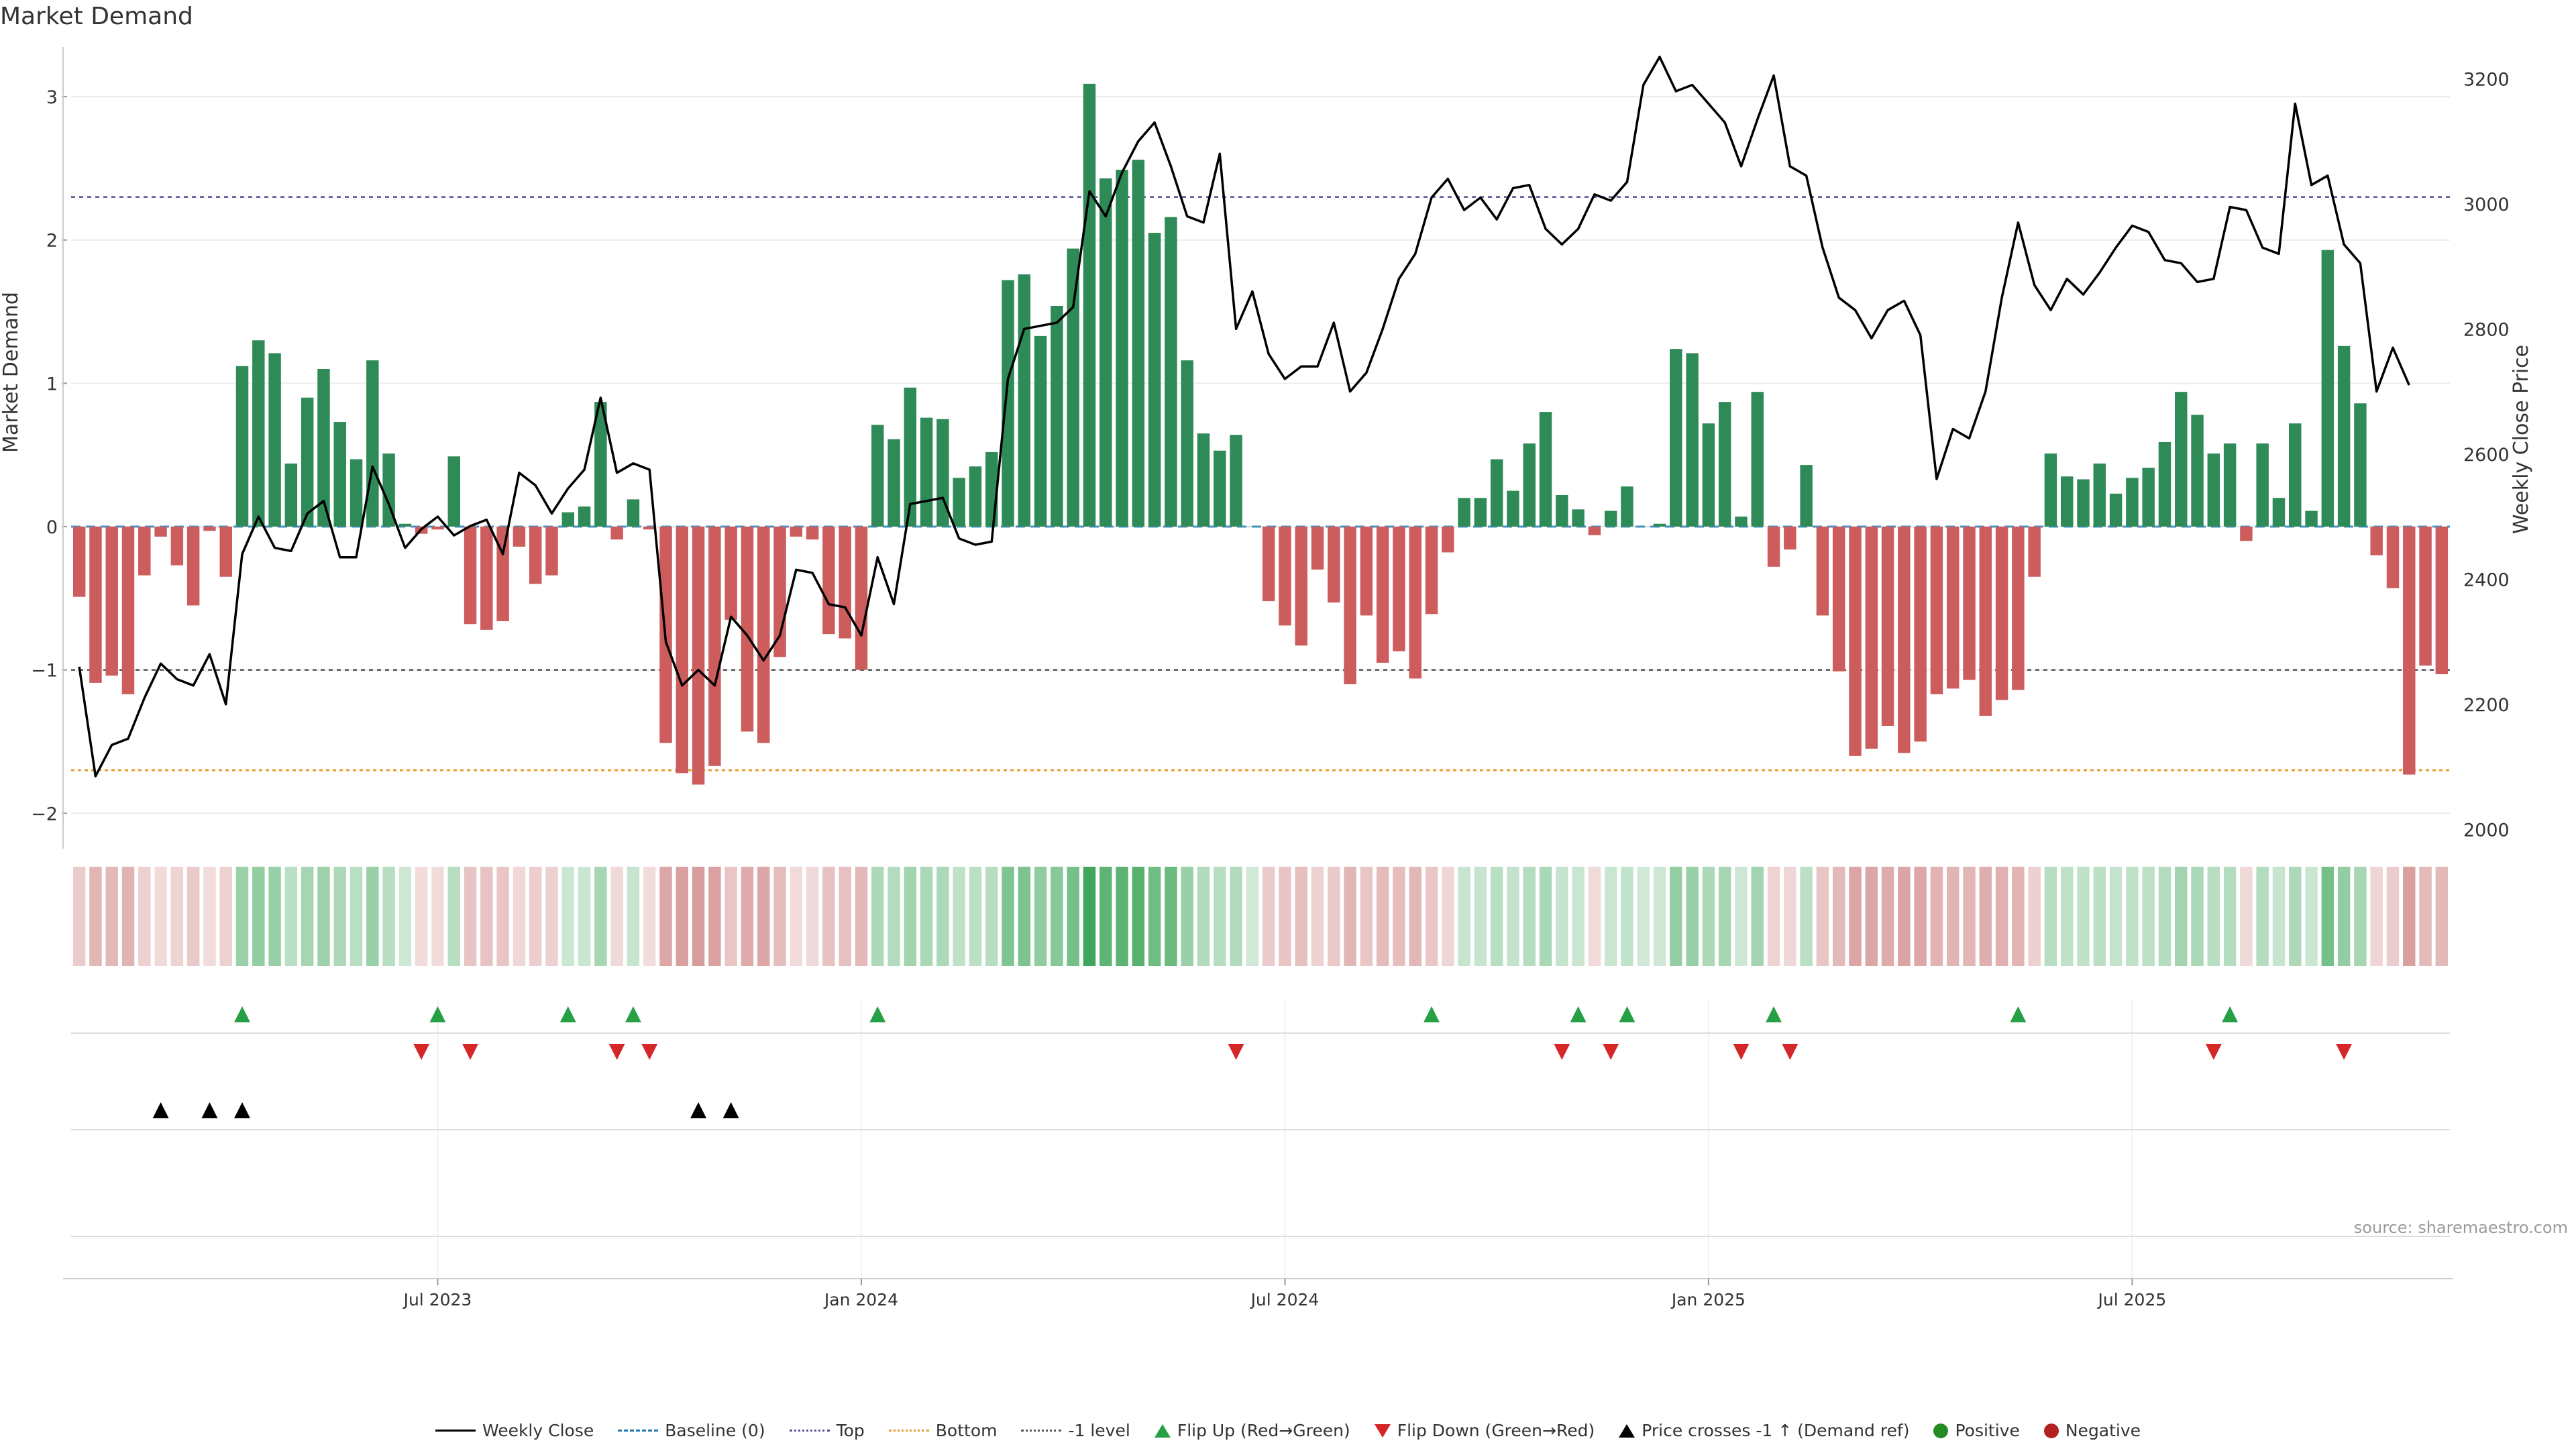 This screenshot has width=2576, height=1449. What do you see at coordinates (538, 1430) in the screenshot?
I see `legend-label: Weekly Close` at bounding box center [538, 1430].